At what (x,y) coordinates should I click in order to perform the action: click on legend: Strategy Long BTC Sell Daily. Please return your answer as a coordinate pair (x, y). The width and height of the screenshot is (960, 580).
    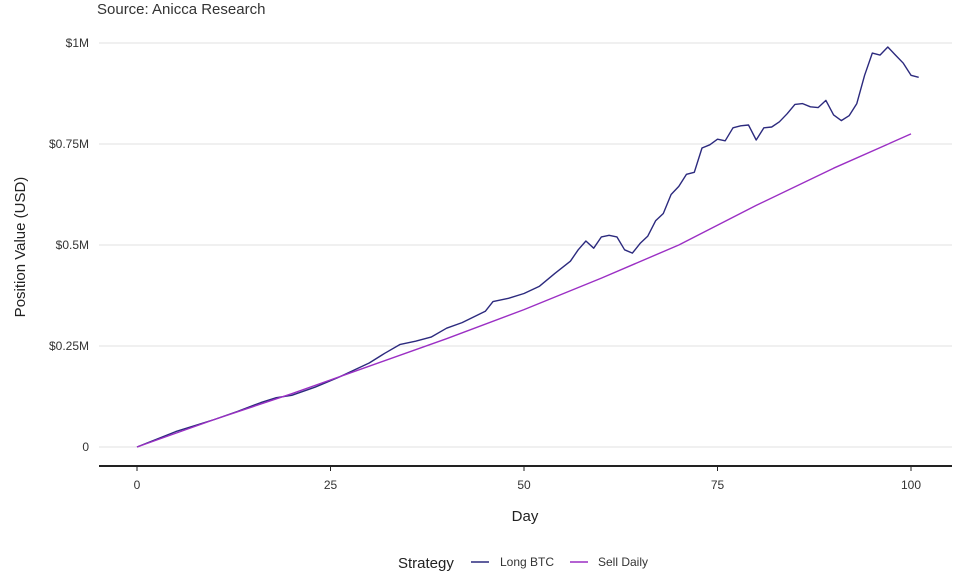
    Looking at the image, I should click on (523, 563).